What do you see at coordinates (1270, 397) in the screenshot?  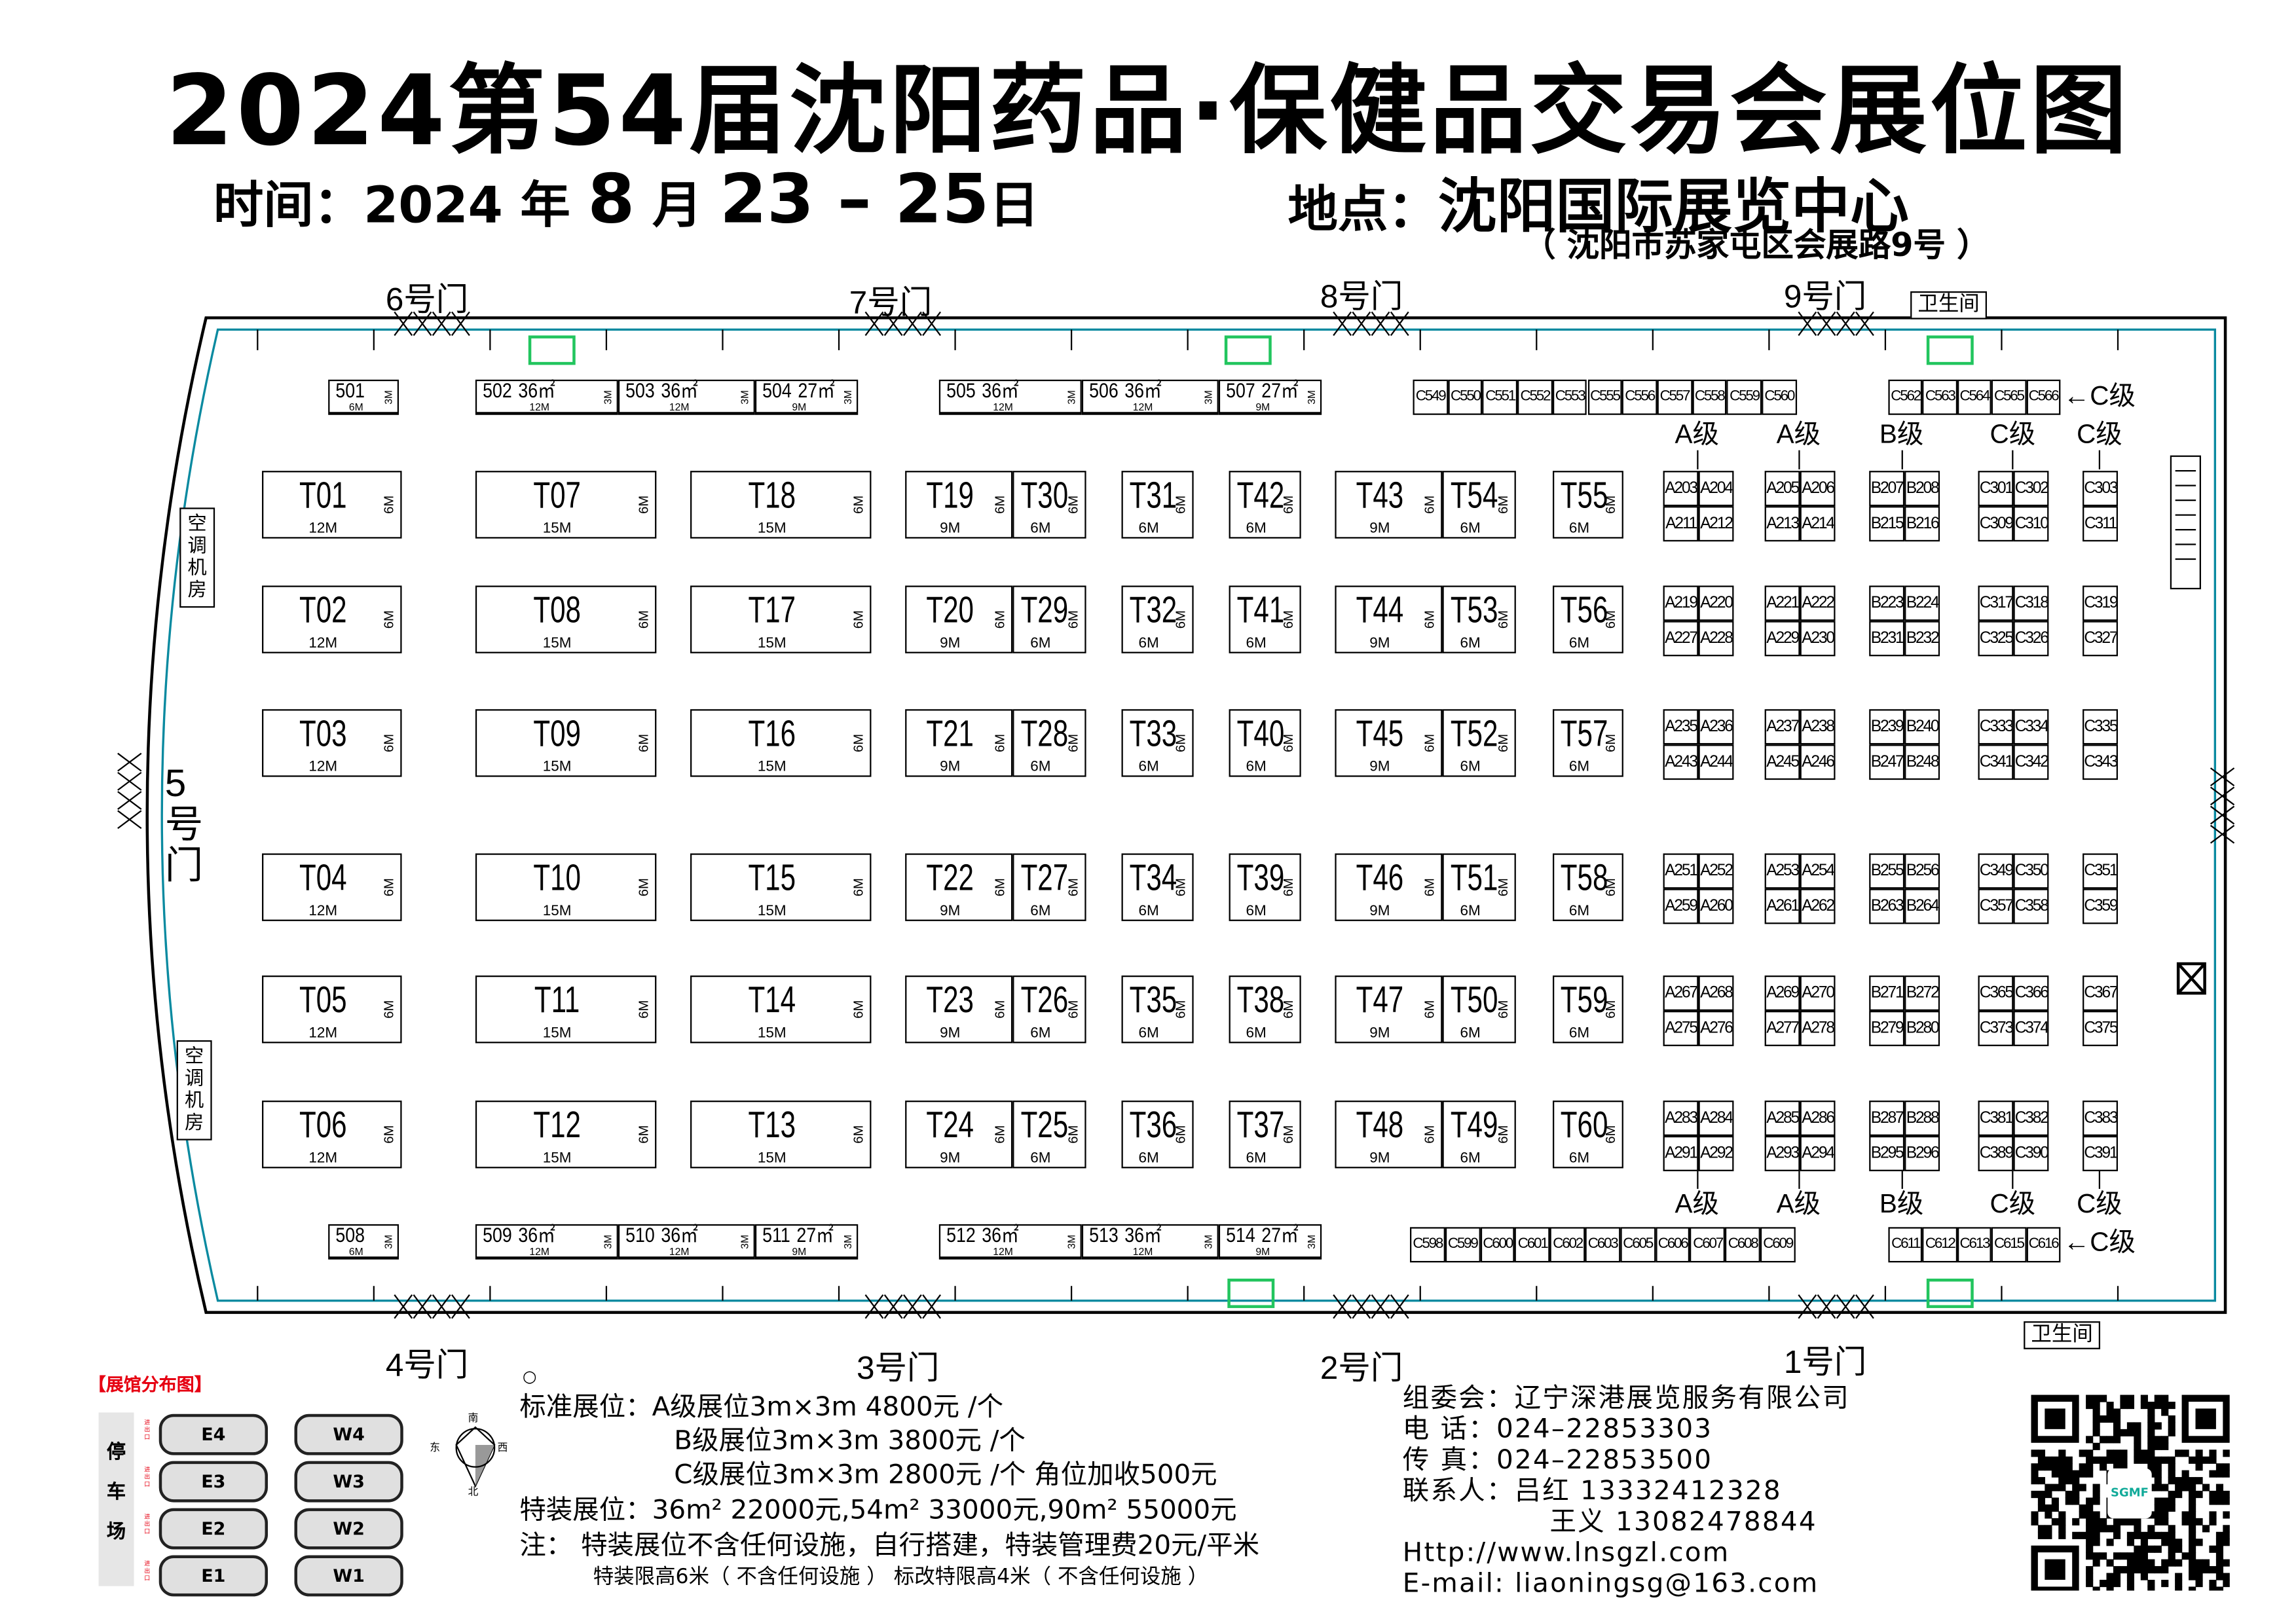 I see `special-booth: 507 27㎡ 9M 3M` at bounding box center [1270, 397].